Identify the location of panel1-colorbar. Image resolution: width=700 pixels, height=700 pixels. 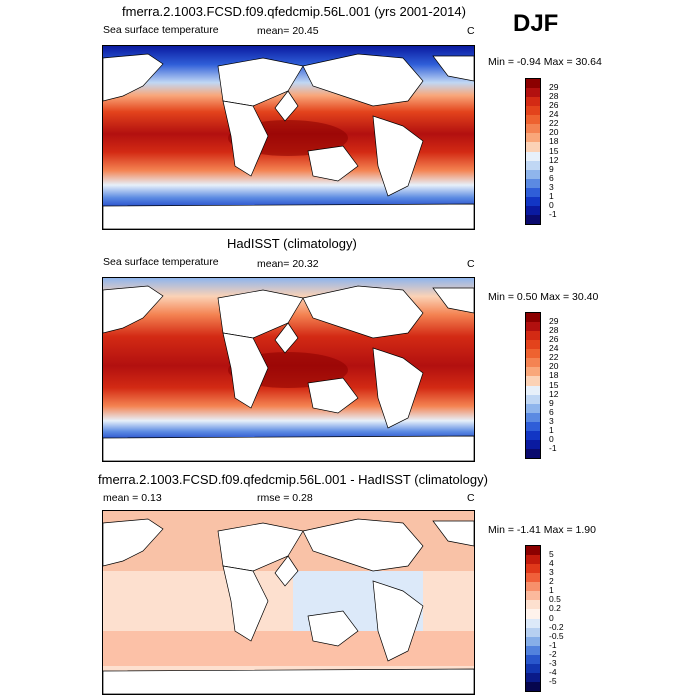
(533, 151).